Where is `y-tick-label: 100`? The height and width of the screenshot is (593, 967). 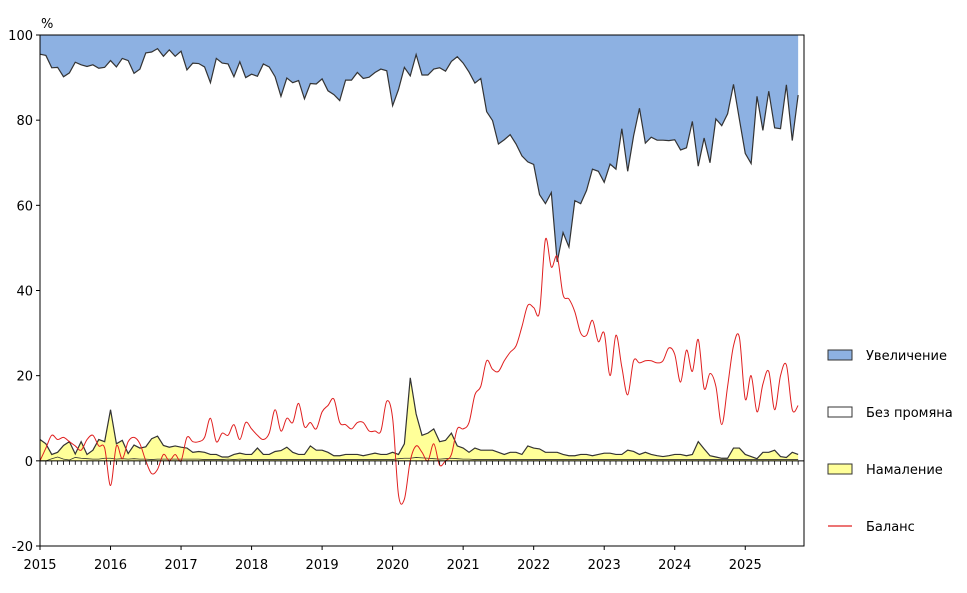
y-tick-label: 100 is located at coordinates (20, 36).